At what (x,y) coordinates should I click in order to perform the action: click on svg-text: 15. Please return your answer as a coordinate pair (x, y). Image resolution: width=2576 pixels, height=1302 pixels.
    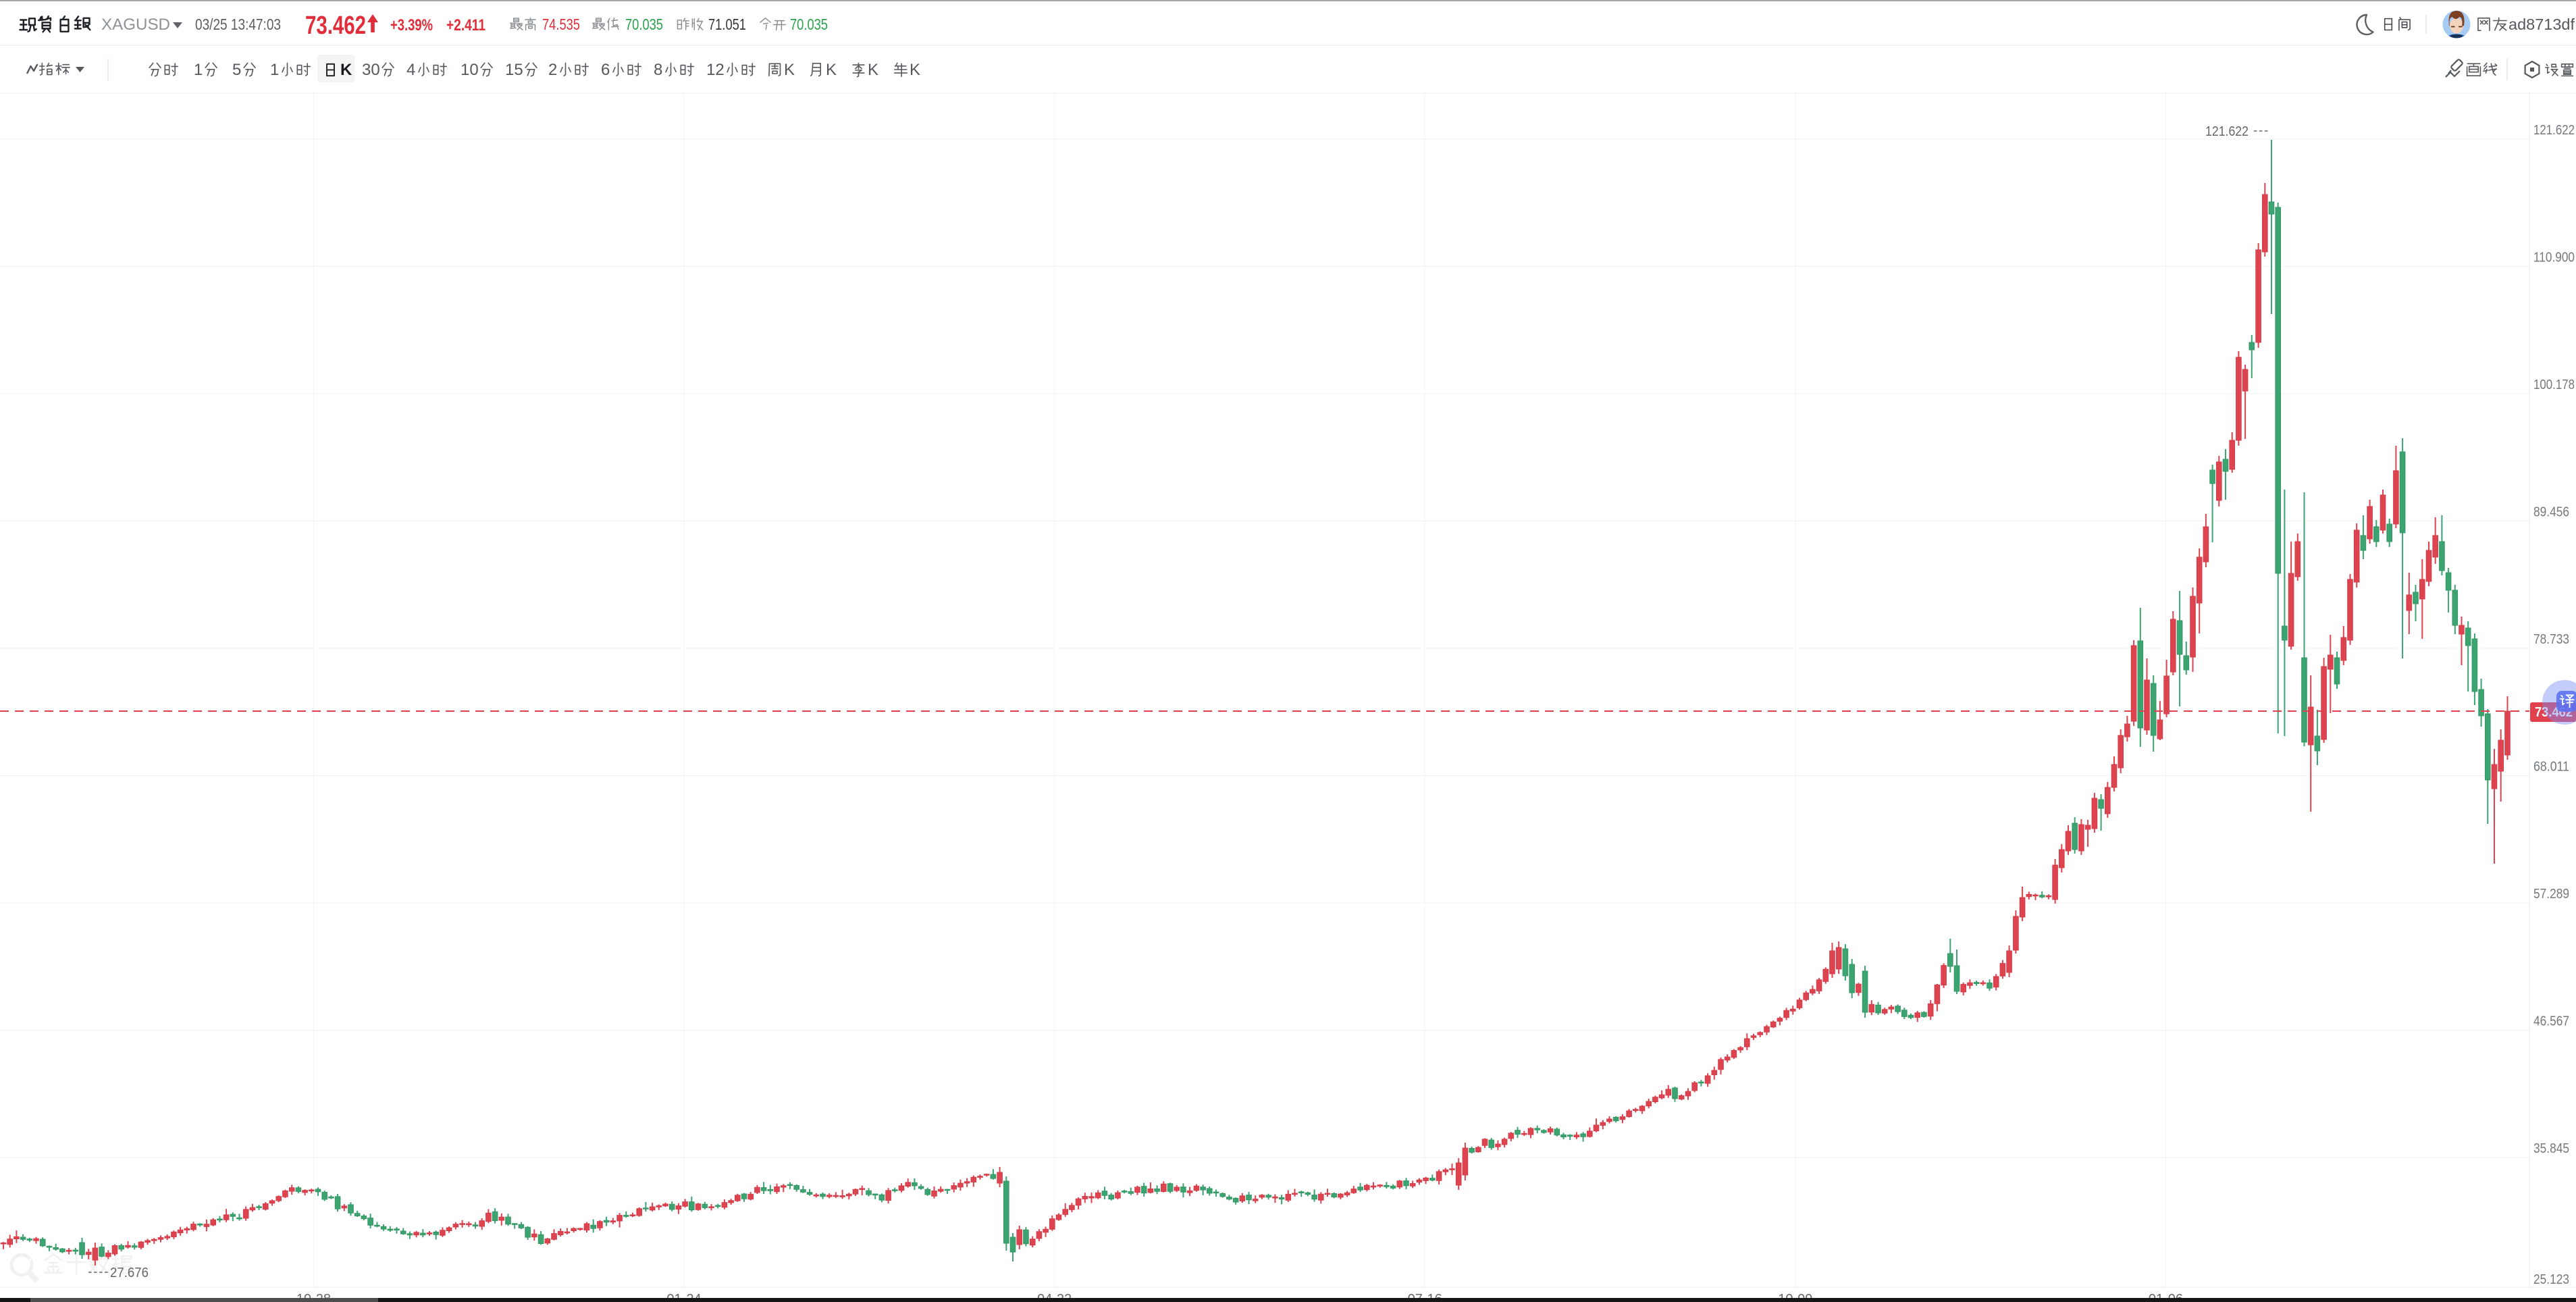
    Looking at the image, I should click on (514, 70).